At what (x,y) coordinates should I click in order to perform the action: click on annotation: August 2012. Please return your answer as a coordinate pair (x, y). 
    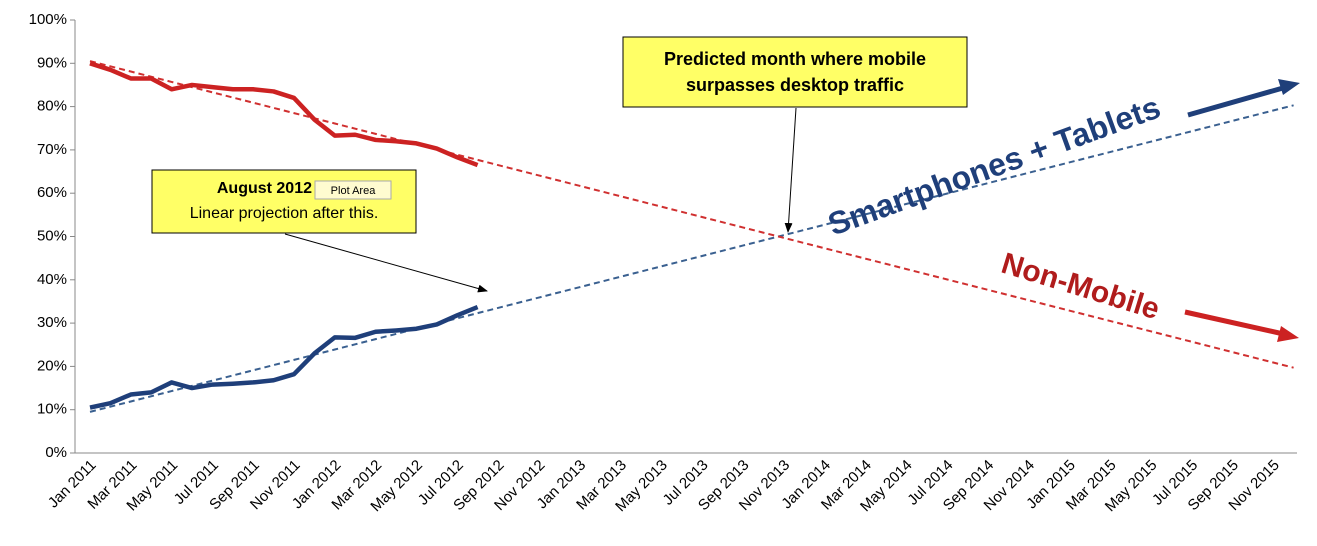
    Looking at the image, I should click on (264, 188).